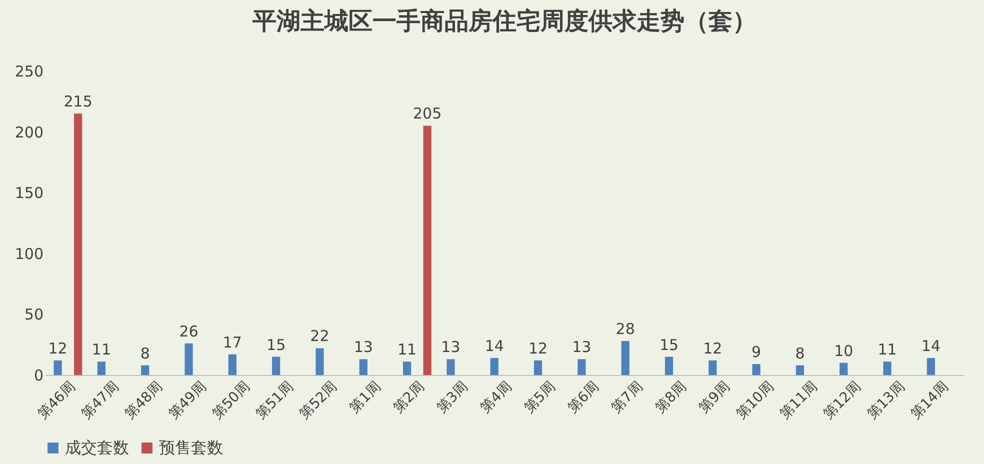 Image resolution: width=984 pixels, height=464 pixels. I want to click on x-tick-label: 第2周, so click(409, 397).